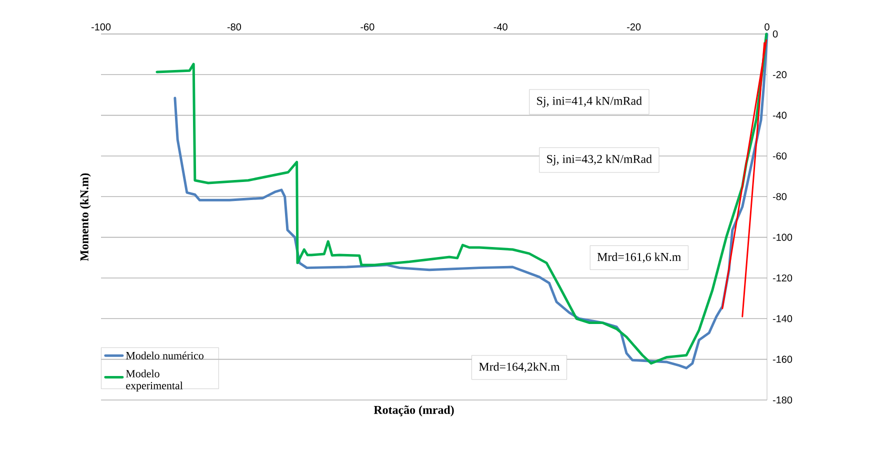 This screenshot has width=877, height=468. What do you see at coordinates (367, 26) in the screenshot?
I see `x-tick-label: -60` at bounding box center [367, 26].